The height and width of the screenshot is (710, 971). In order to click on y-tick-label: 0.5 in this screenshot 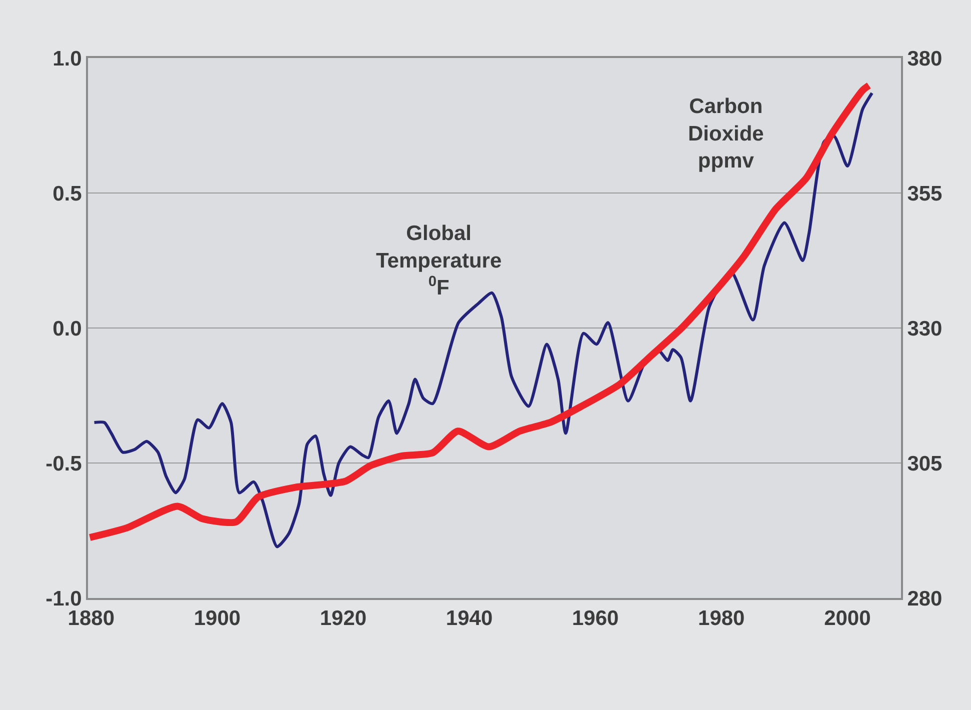, I will do `click(67, 194)`.